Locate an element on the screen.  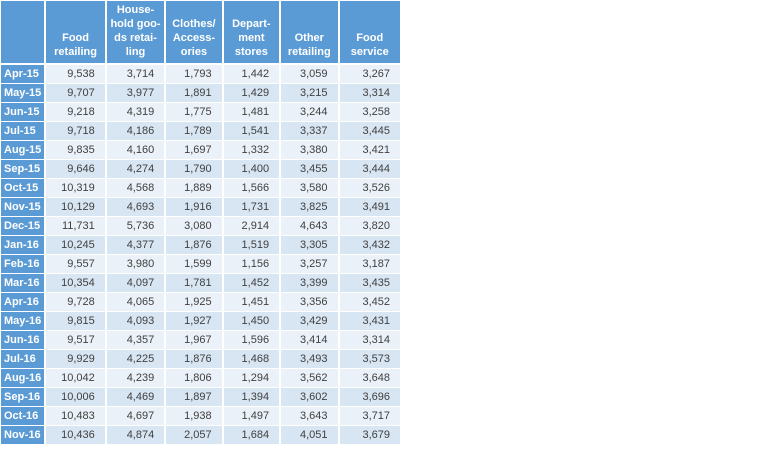
row-label-cell: Oct-16 is located at coordinates (24, 415).